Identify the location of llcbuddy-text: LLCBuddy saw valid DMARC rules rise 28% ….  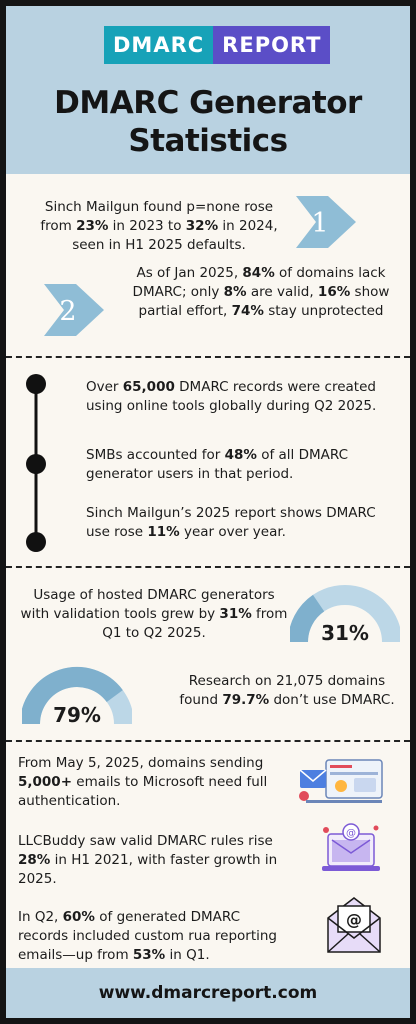
(148, 860).